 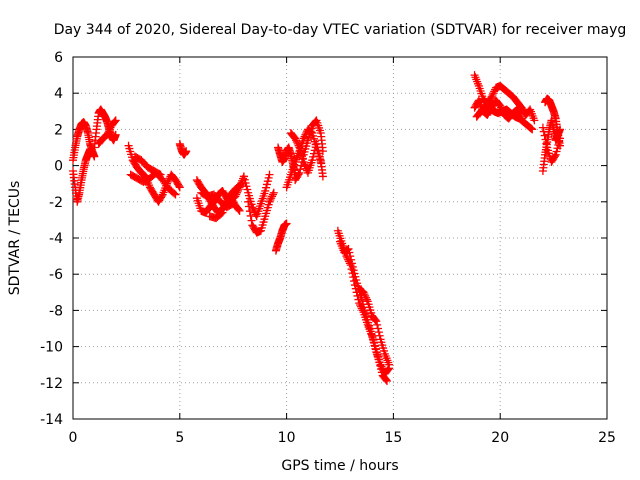 What do you see at coordinates (342, 438) in the screenshot?
I see `x-tick-labels: 0 5 10 15 20 25` at bounding box center [342, 438].